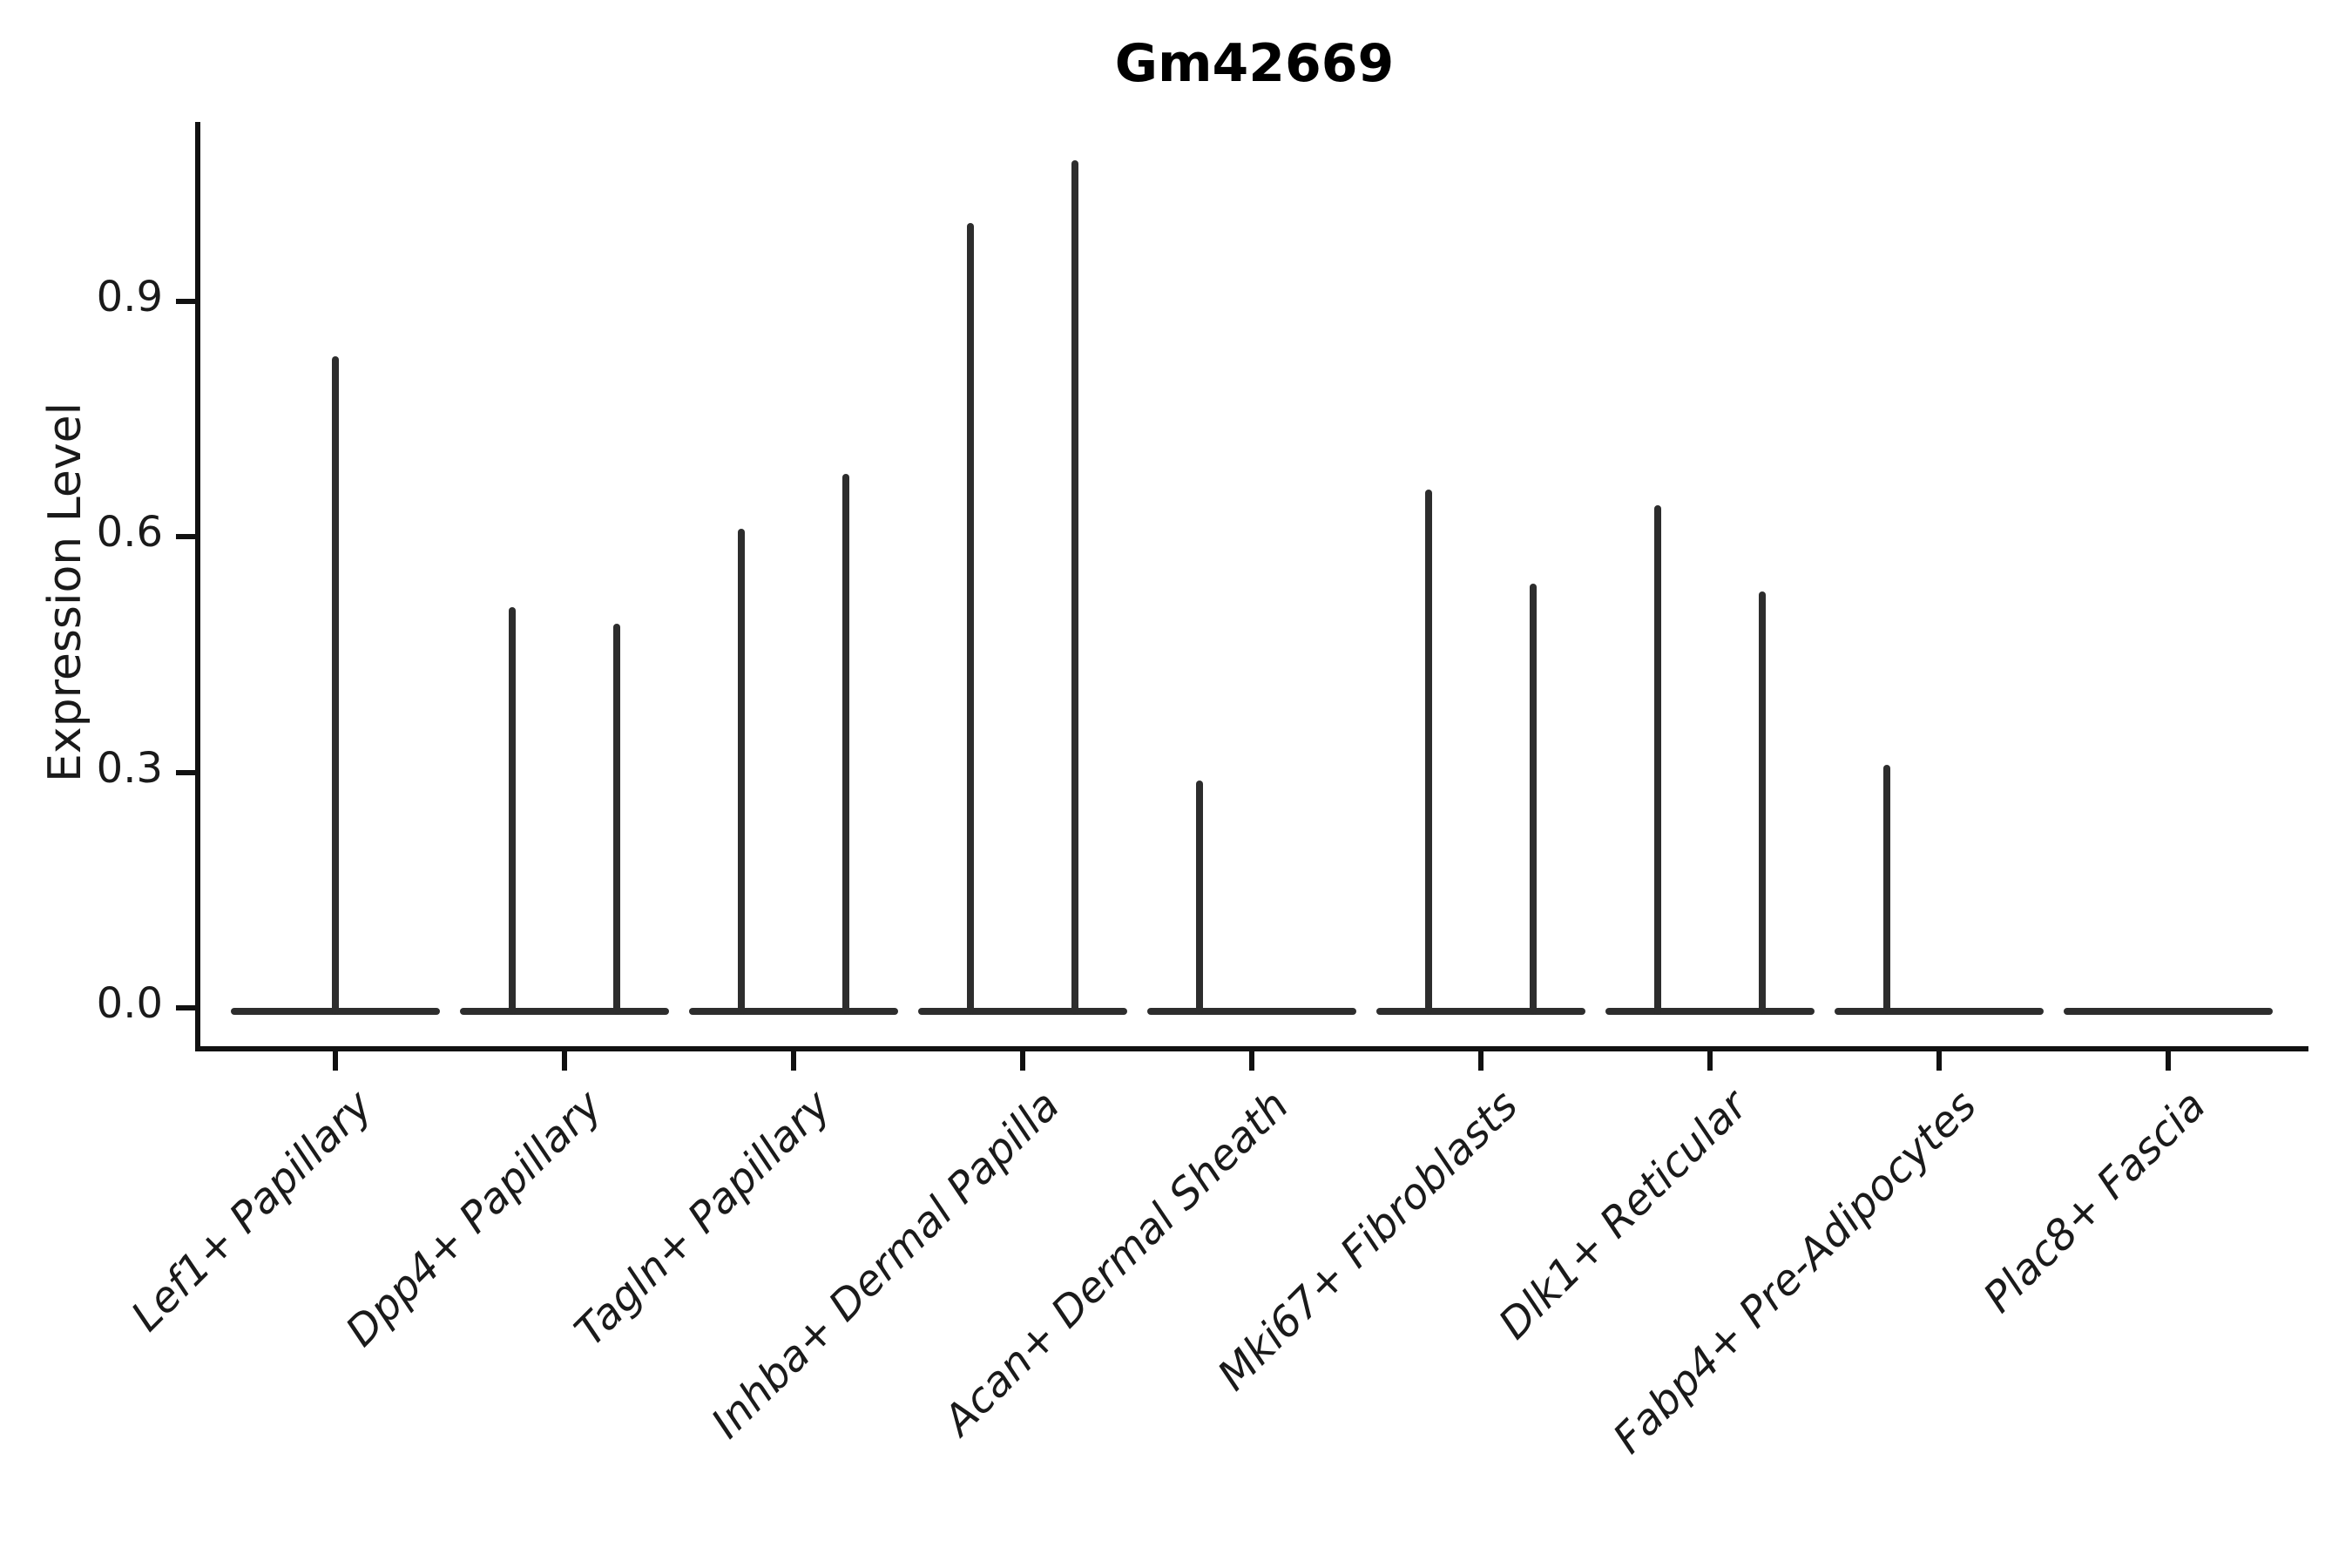 This screenshot has width=2352, height=1568. What do you see at coordinates (129, 533) in the screenshot?
I see `y-tick-label: 0.6` at bounding box center [129, 533].